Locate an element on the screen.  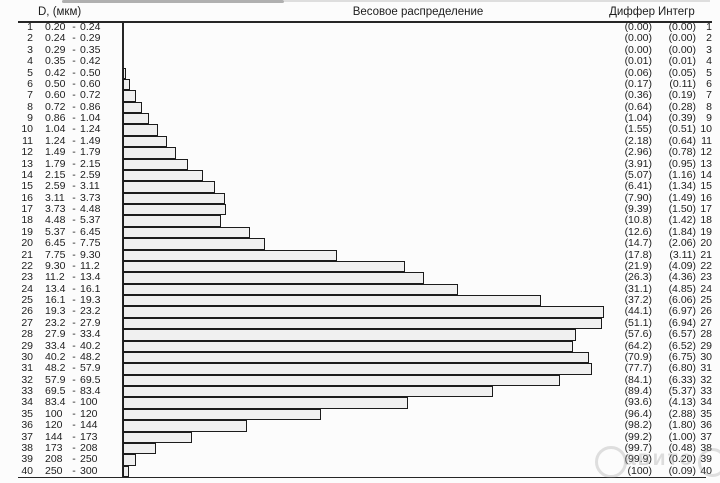
size-column-header: D, (мкм) is located at coordinates (60, 12).